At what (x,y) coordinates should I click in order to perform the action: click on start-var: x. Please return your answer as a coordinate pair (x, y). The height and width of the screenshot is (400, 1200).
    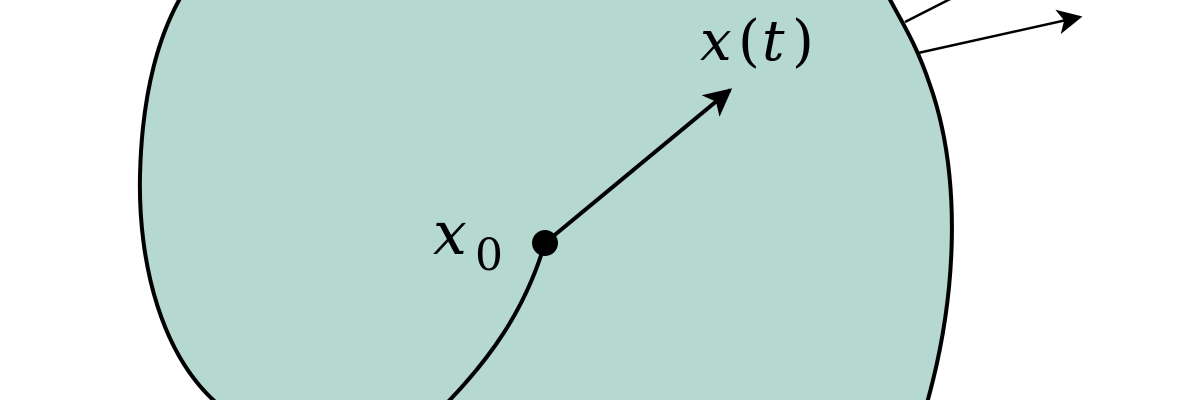
    Looking at the image, I should click on (450, 234).